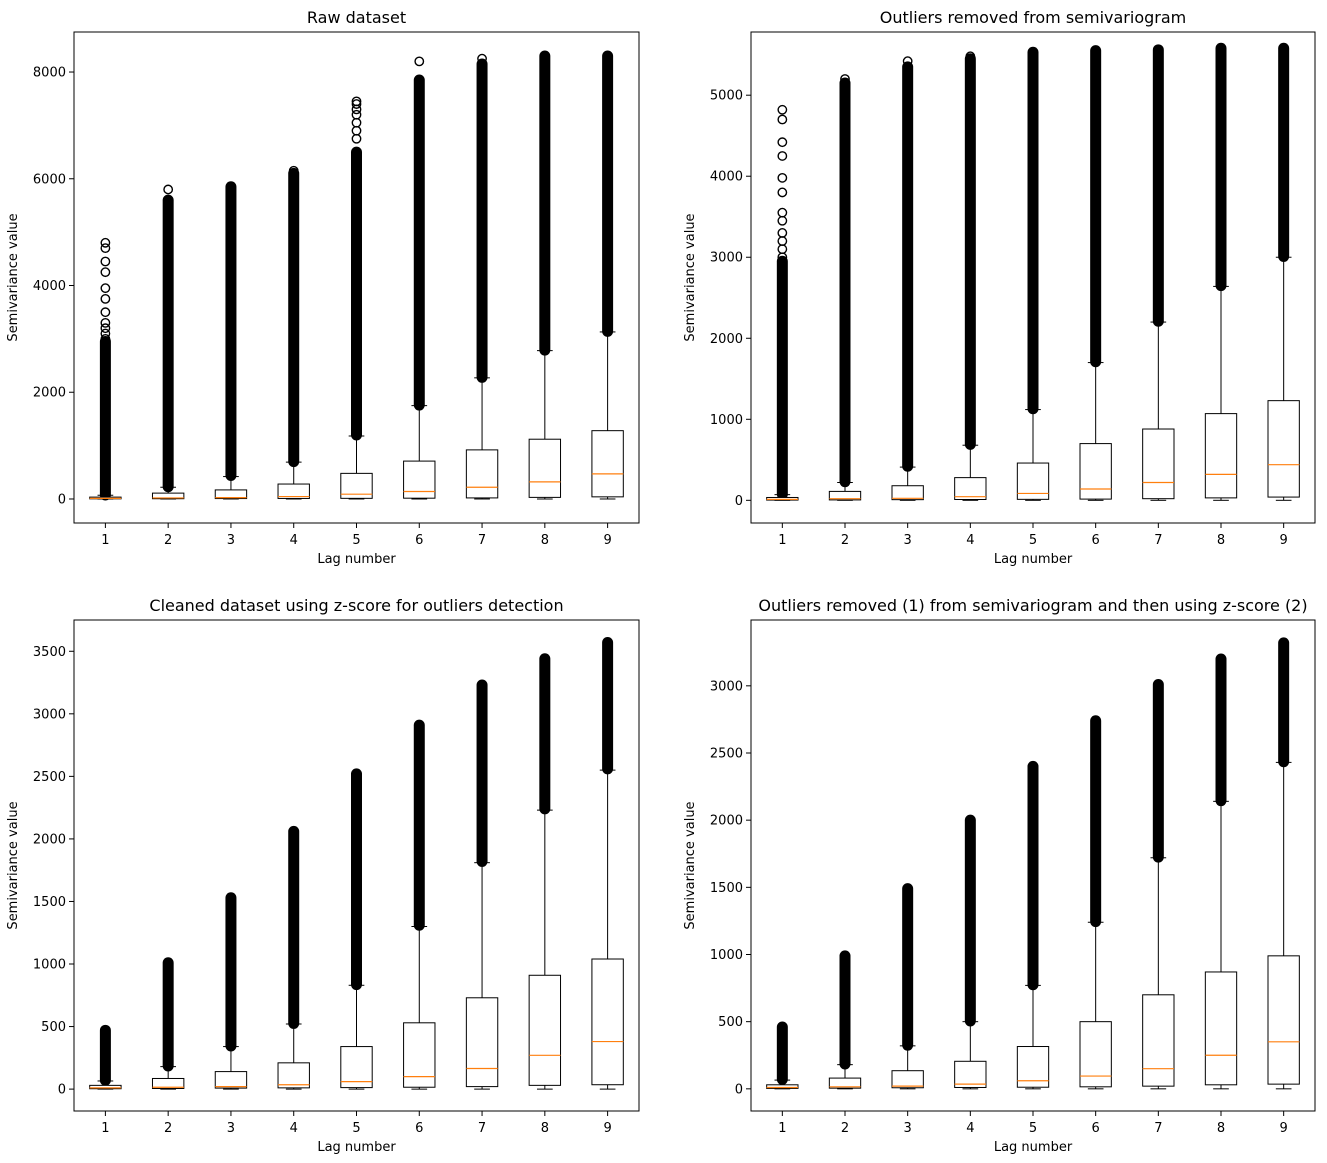 The image size is (1327, 1163). I want to click on y-tick-label: 3000, so click(726, 258).